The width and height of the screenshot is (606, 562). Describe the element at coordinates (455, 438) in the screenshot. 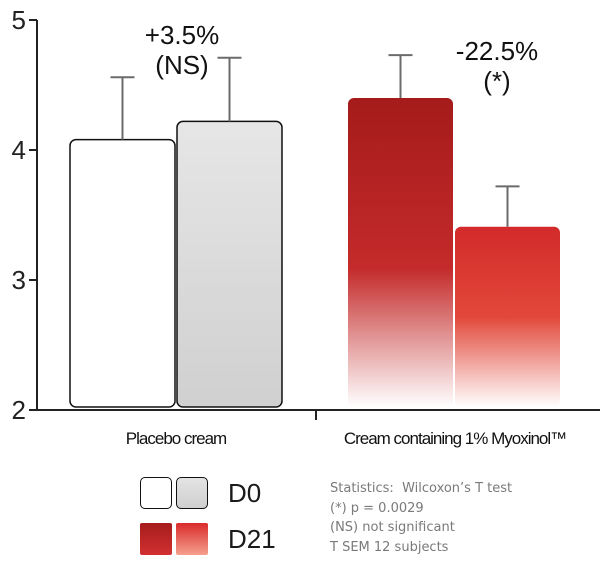

I see `x-category-label: Cream containing 1% Myoxinol™` at that location.